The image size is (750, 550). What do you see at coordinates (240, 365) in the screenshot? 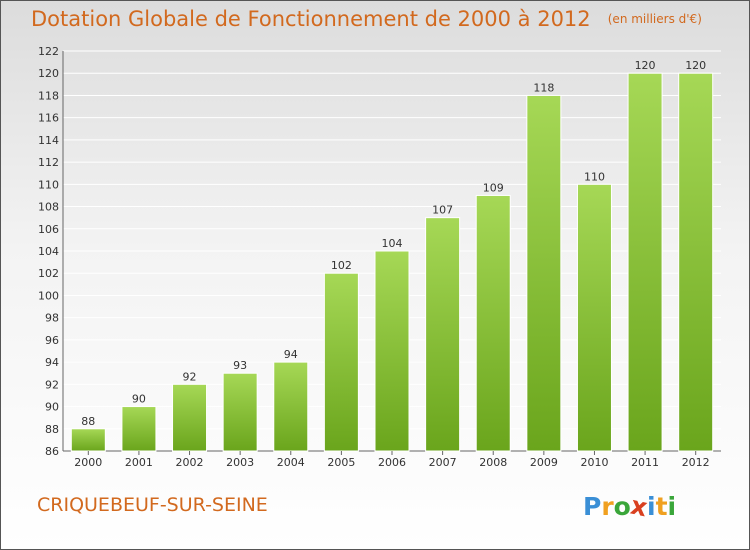
I see `data-label: 93` at bounding box center [240, 365].